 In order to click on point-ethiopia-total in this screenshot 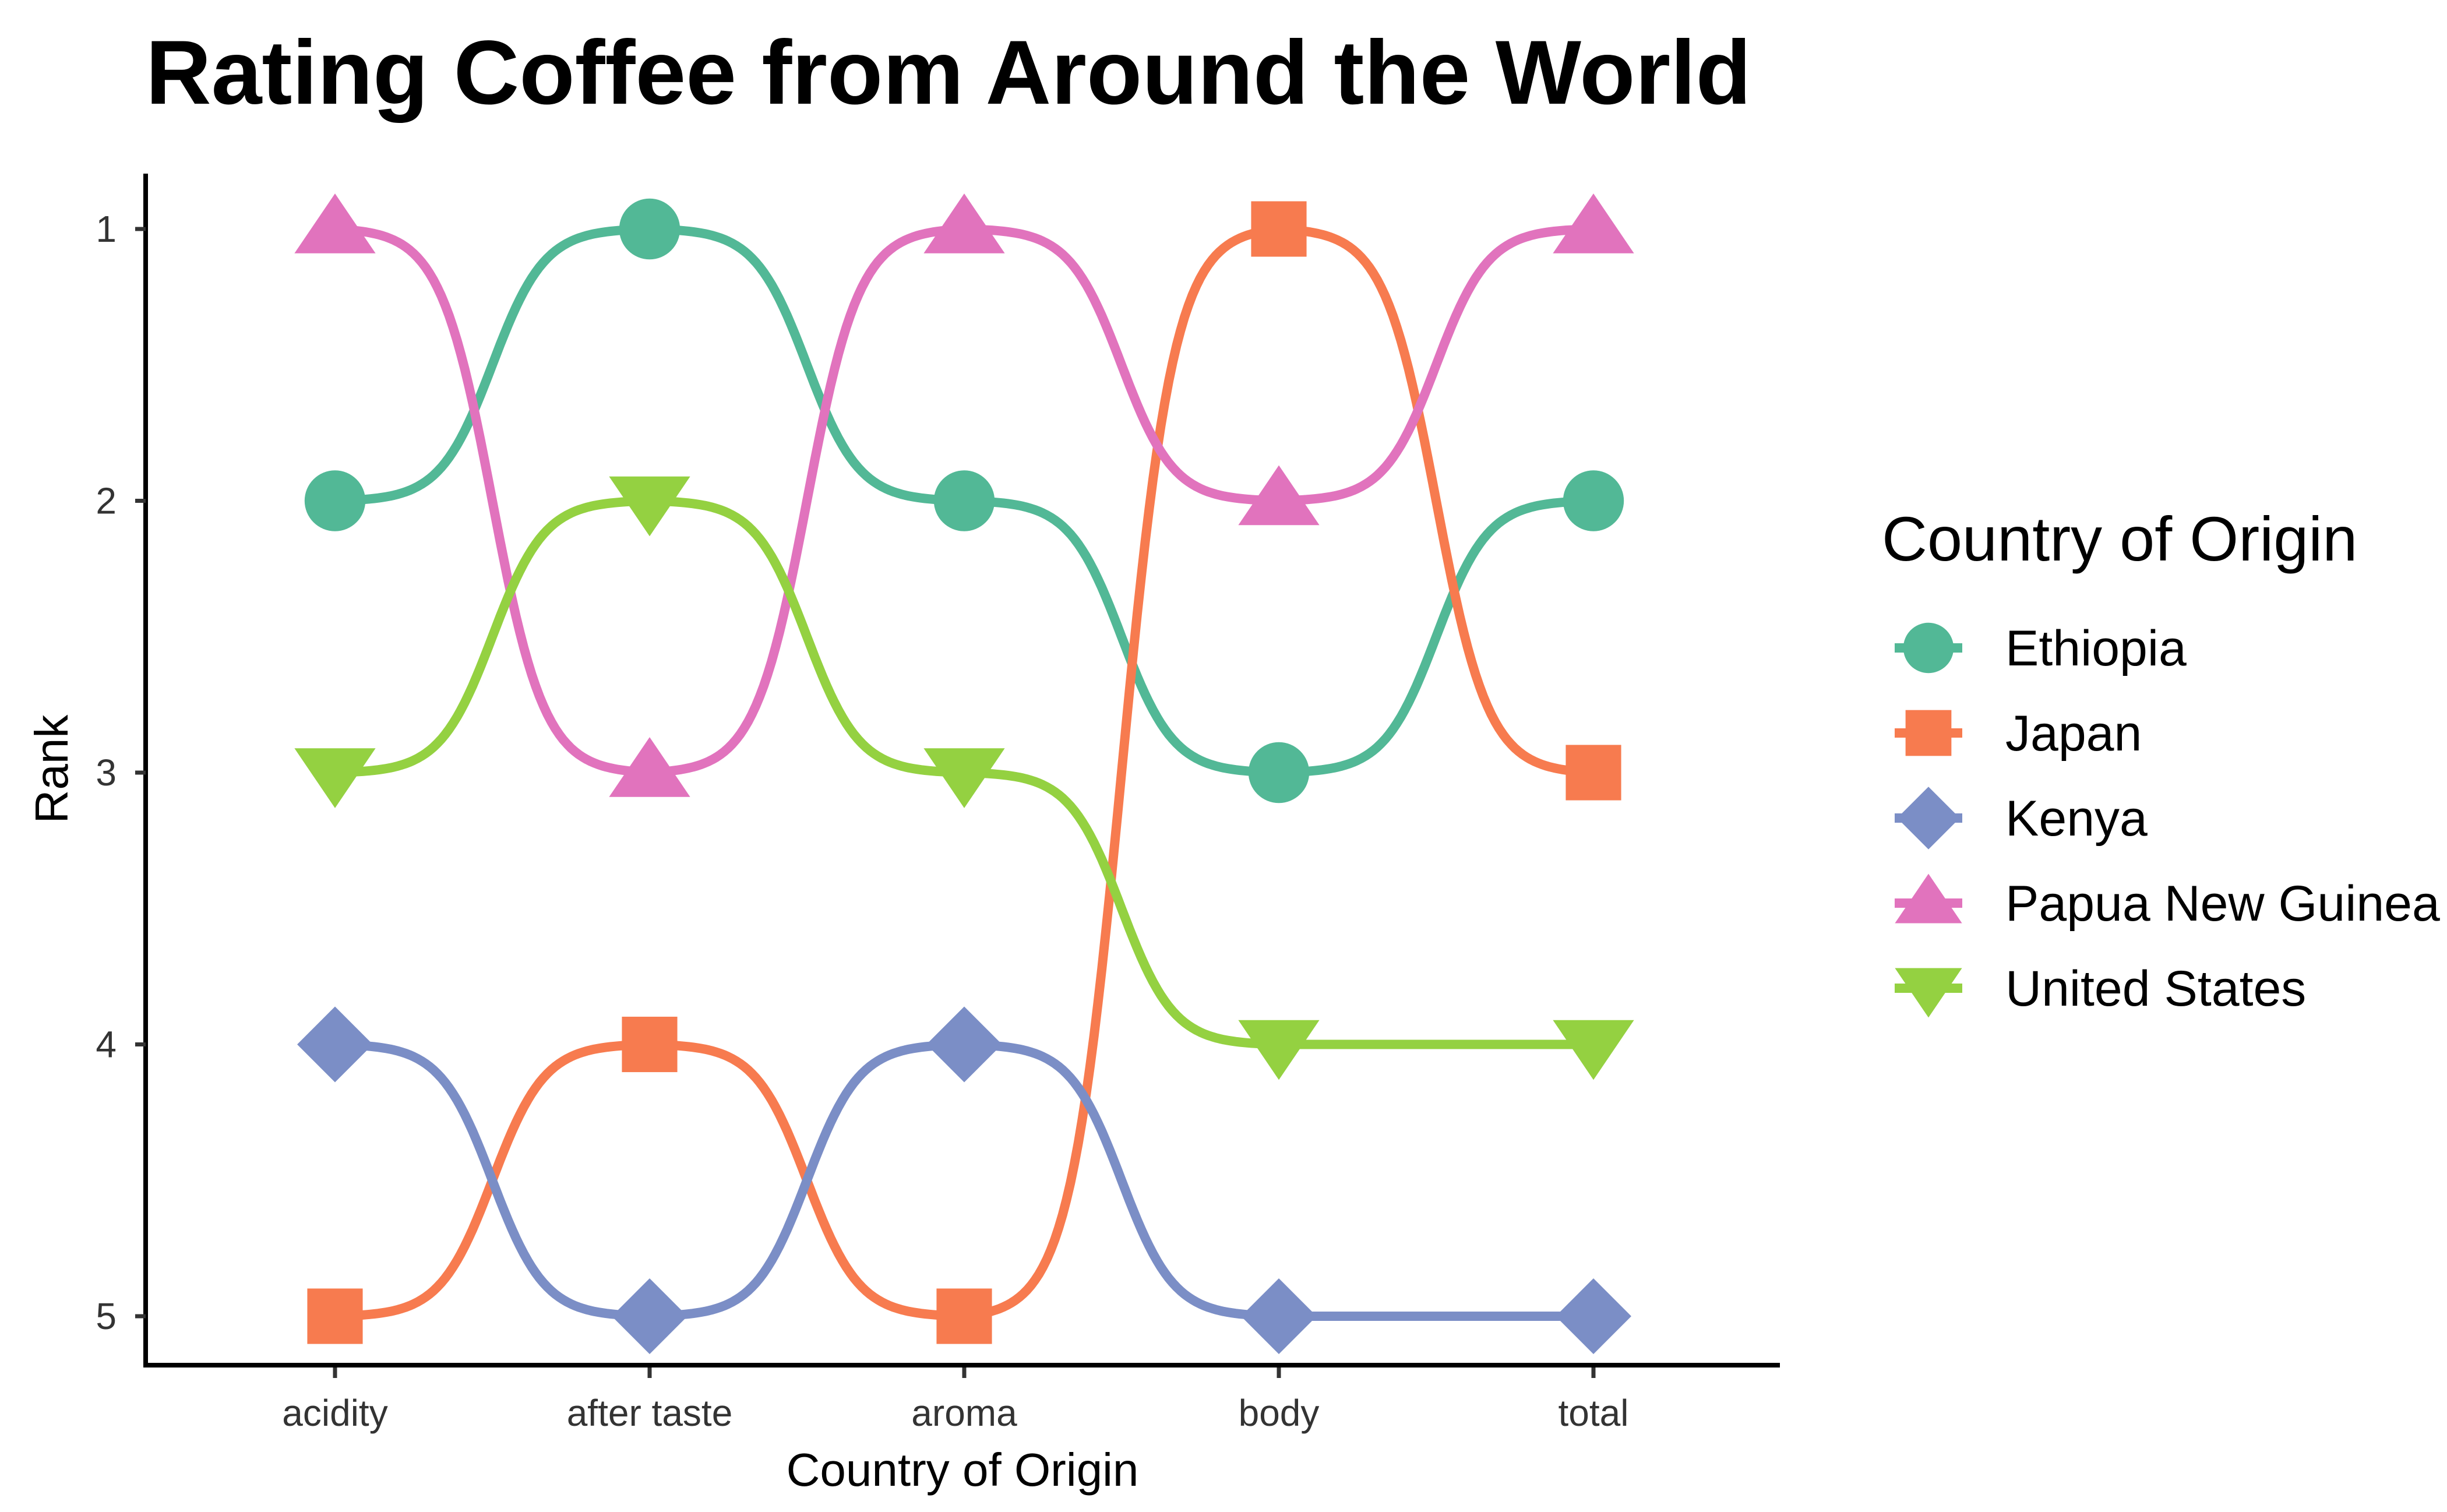, I will do `click(1594, 501)`.